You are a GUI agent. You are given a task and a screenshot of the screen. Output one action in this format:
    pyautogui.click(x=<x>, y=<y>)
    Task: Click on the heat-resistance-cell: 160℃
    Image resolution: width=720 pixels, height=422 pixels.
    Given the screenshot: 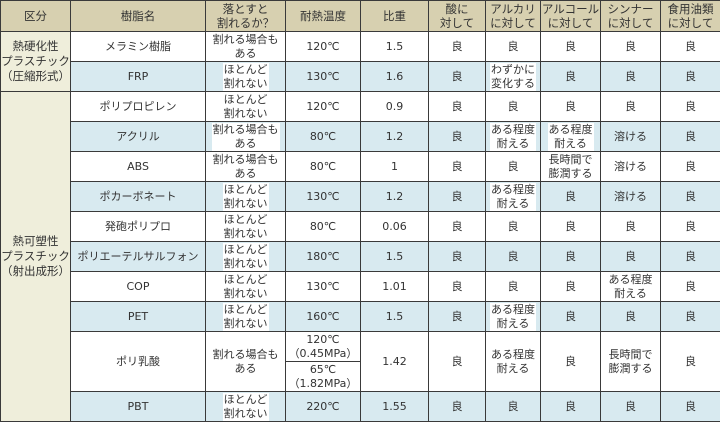 What is the action you would take?
    pyautogui.click(x=323, y=316)
    